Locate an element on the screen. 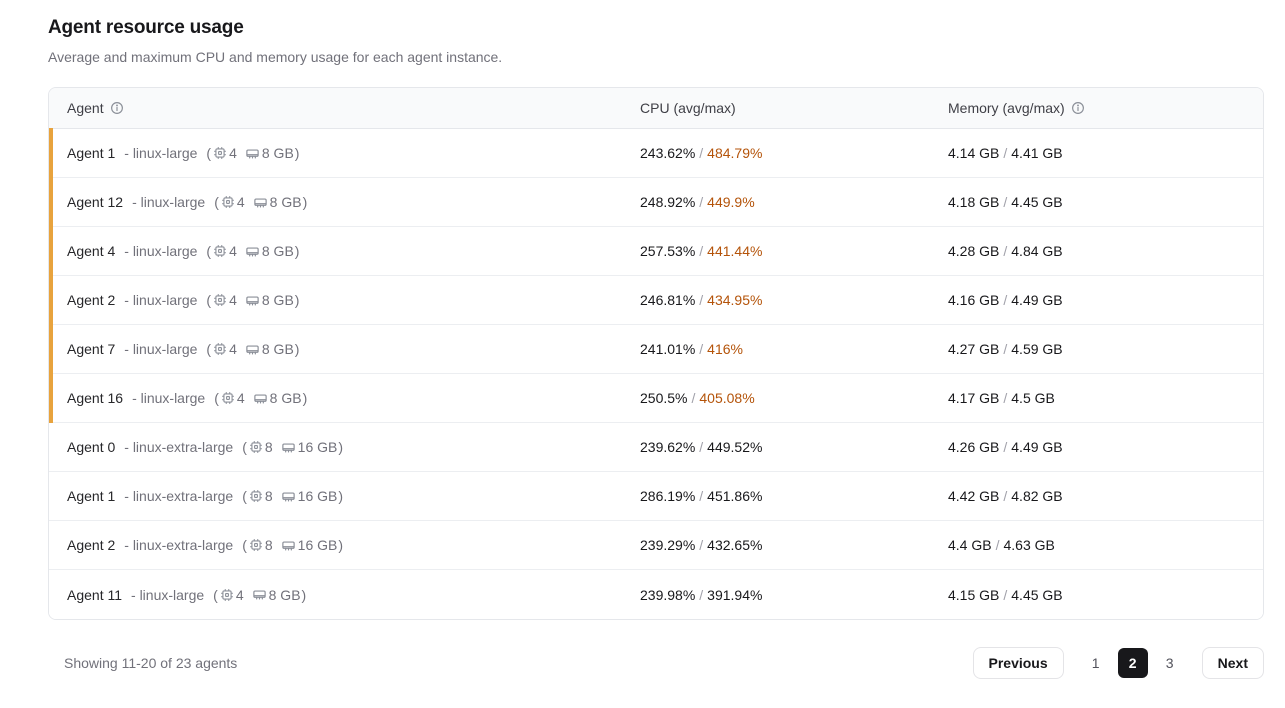 This screenshot has height=708, width=1285. table-row: Agent 12 - linux-large ( 4 is located at coordinates (656, 202).